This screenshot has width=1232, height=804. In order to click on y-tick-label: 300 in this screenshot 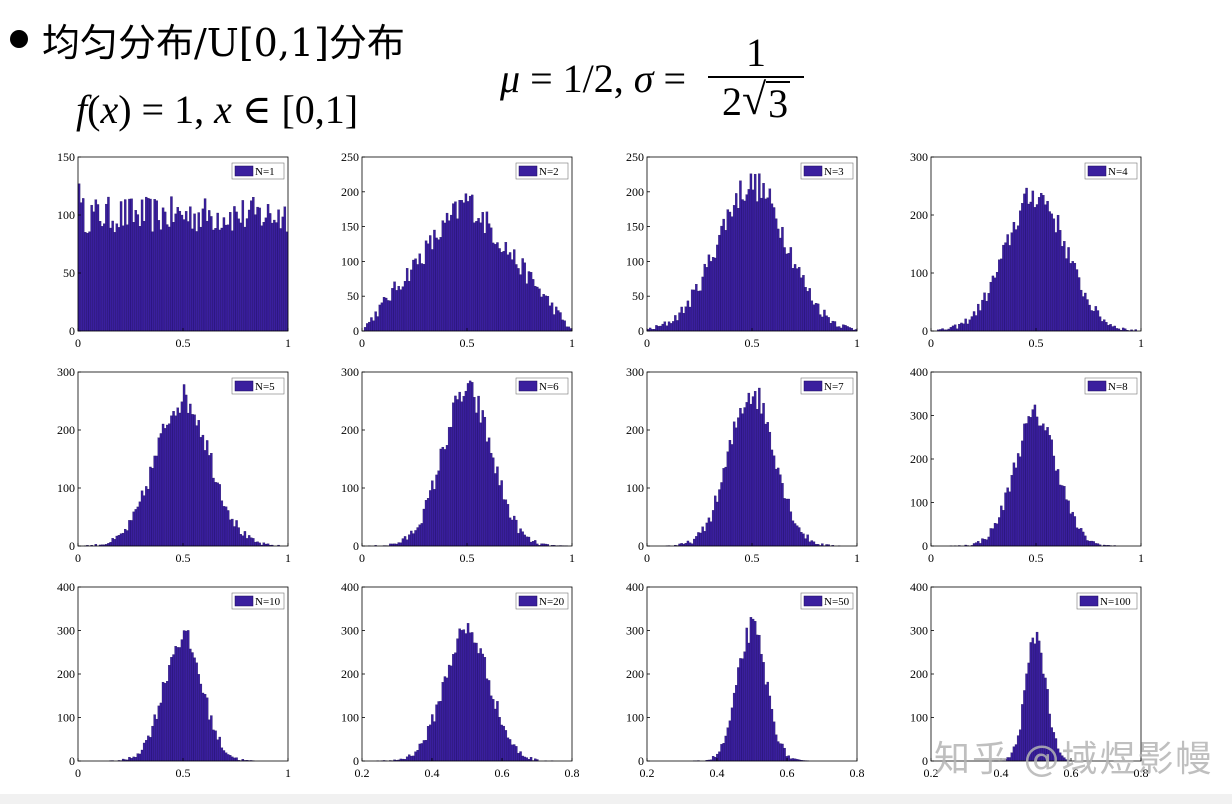, I will do `click(919, 157)`.